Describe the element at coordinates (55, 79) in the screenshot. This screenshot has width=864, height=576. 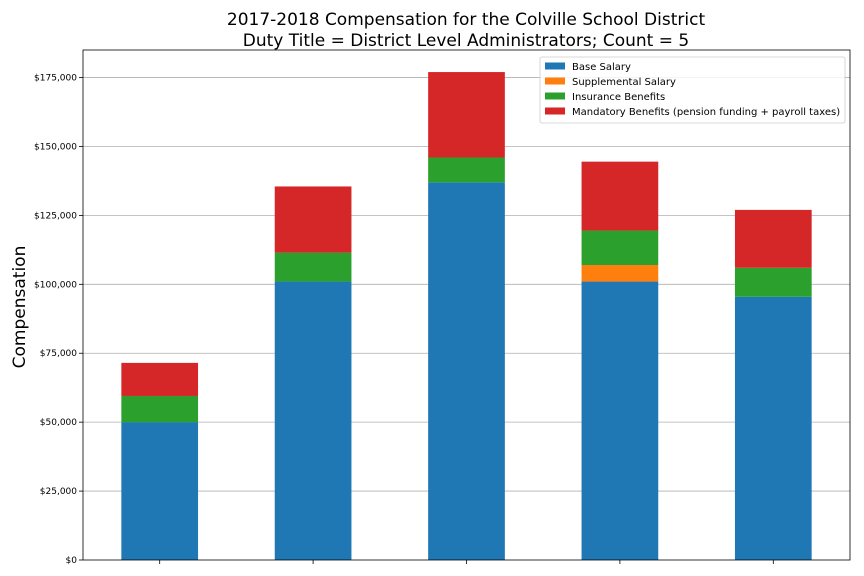
I see `y-tick-label: $175,000` at that location.